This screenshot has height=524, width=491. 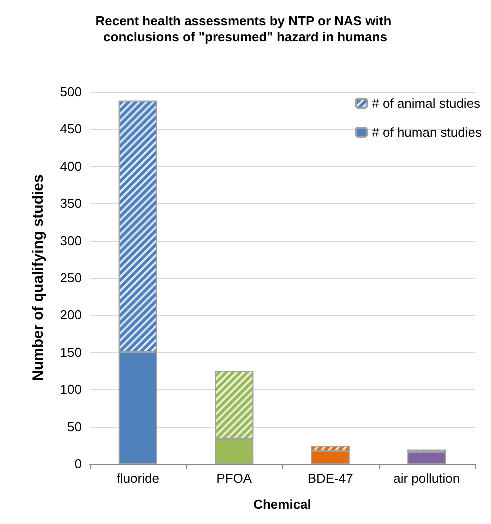 I want to click on y-tick-label: 250, so click(x=71, y=278).